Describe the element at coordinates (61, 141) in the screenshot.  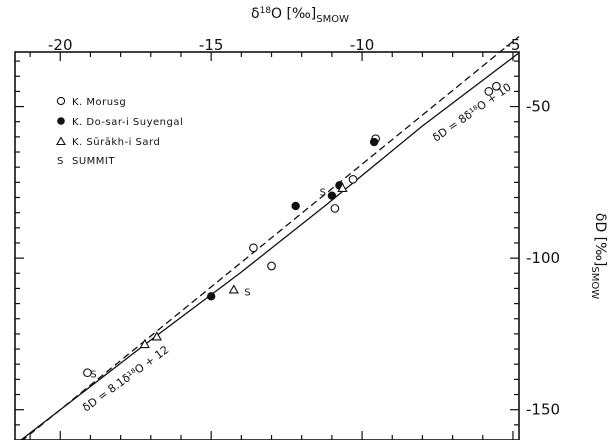
I see `legend-open-triangle-icon` at that location.